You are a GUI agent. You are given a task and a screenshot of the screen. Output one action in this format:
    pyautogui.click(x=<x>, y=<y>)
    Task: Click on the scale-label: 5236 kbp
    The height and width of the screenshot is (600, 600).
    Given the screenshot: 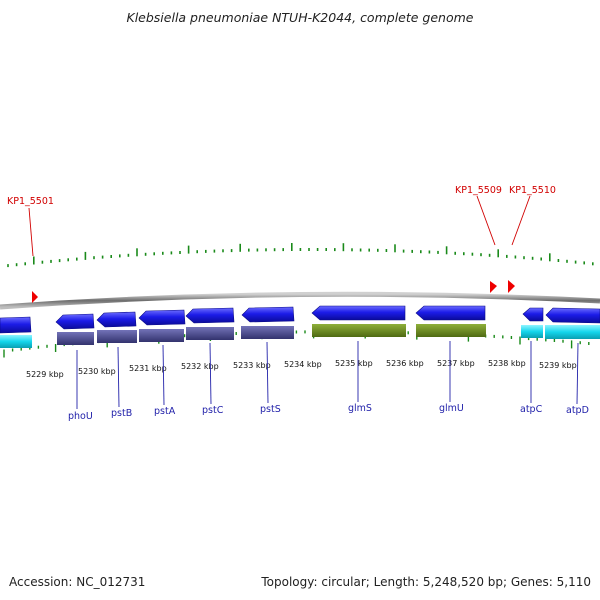 What is the action you would take?
    pyautogui.click(x=405, y=363)
    